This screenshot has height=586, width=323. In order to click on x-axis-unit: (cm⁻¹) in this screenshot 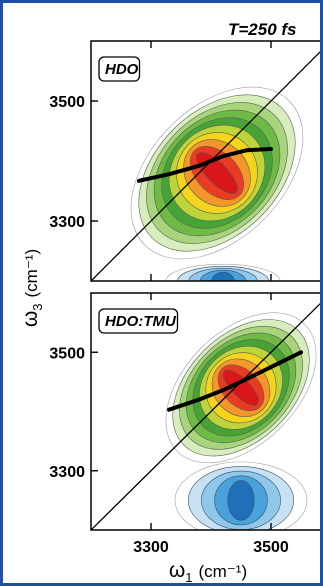, I will do `click(223, 571)`.